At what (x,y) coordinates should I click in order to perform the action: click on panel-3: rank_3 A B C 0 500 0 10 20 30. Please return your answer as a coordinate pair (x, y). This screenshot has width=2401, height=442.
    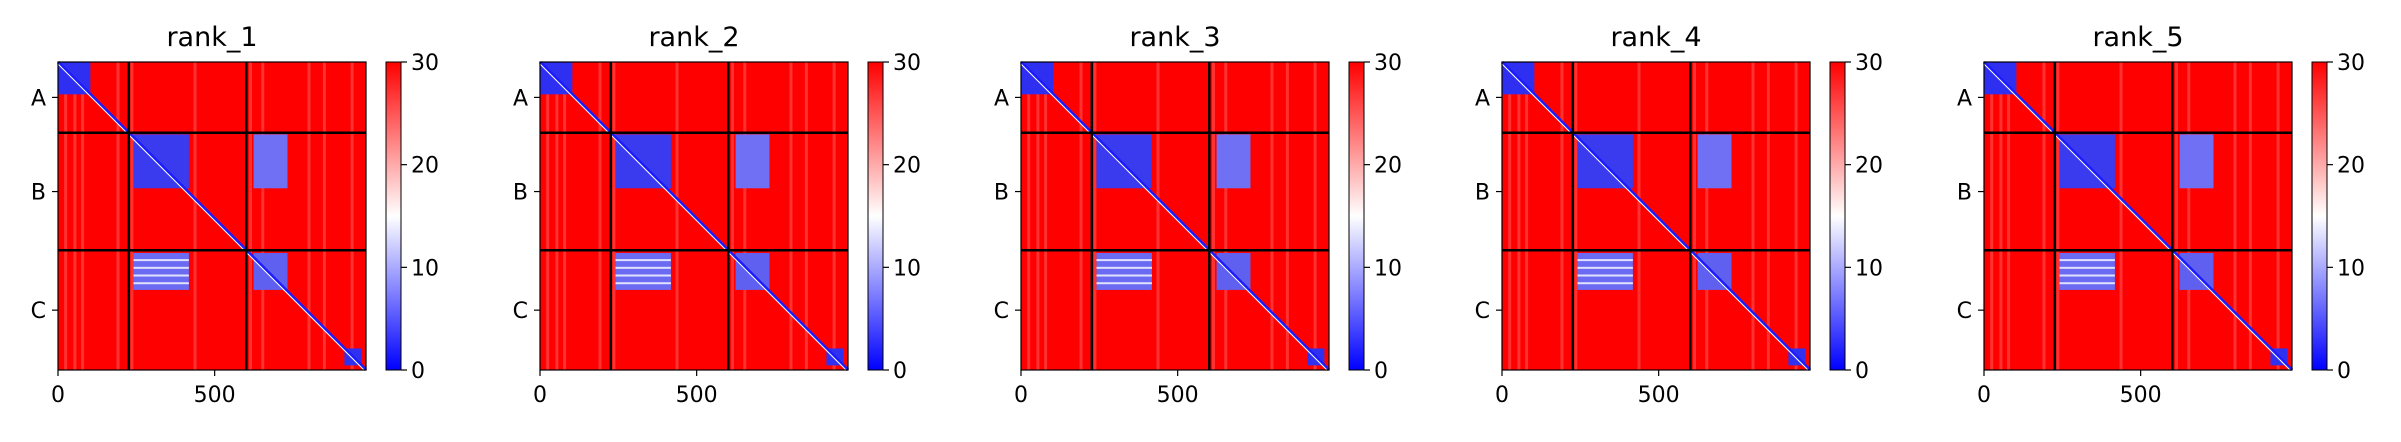
    Looking at the image, I should click on (1198, 215).